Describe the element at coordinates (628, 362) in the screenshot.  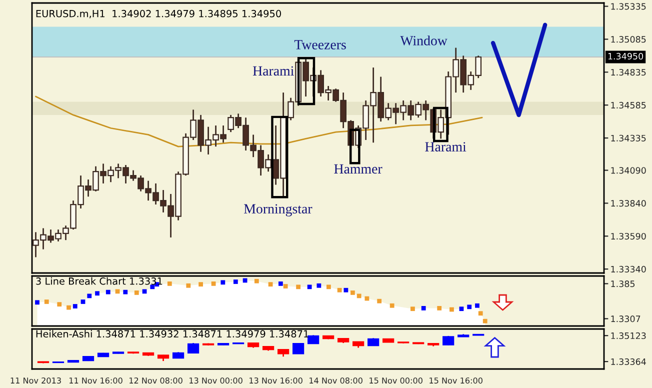
I see `y-tick-label: 1.33364` at that location.